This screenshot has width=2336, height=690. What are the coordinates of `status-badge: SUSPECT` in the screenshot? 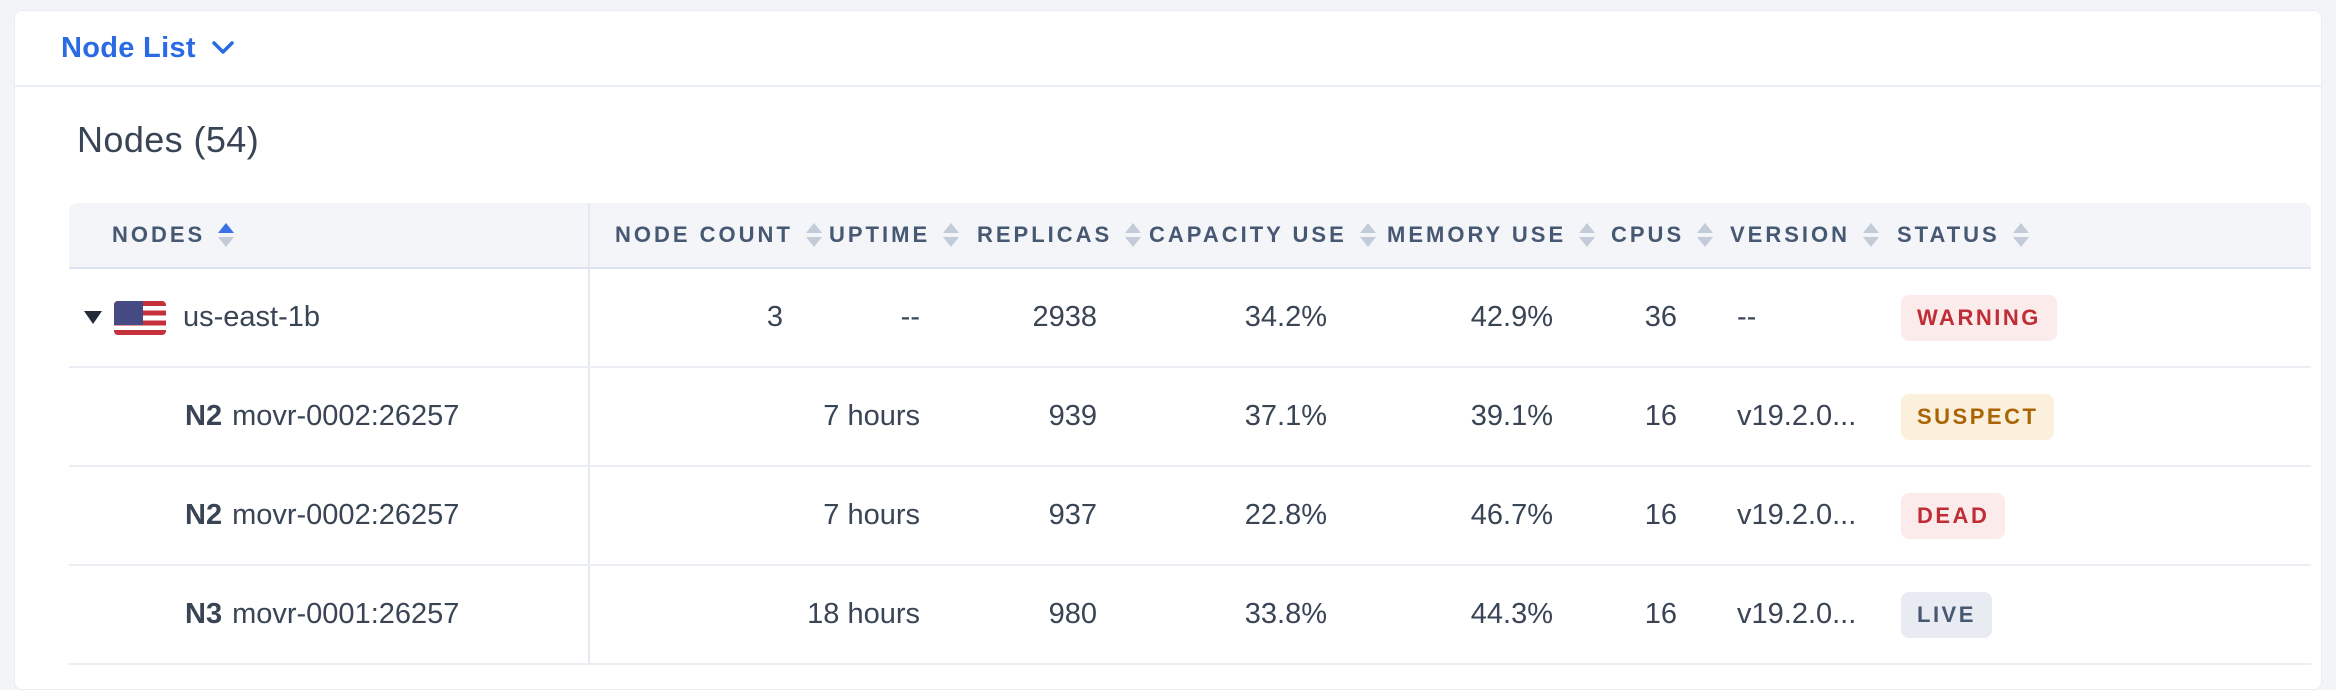 It's located at (1978, 416).